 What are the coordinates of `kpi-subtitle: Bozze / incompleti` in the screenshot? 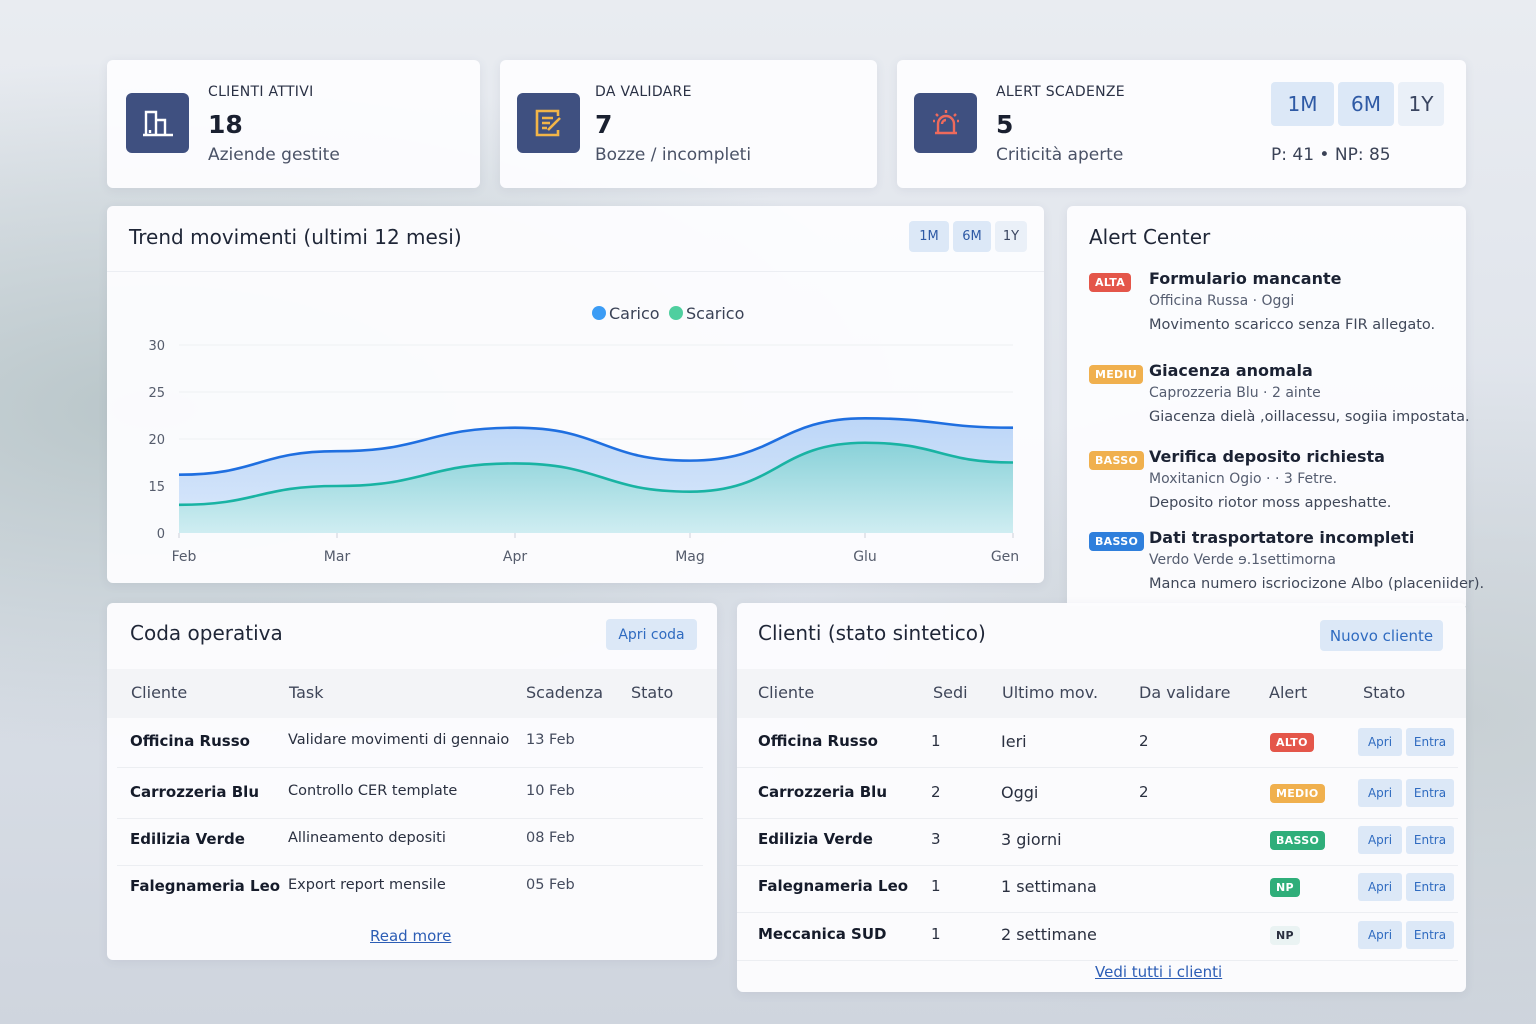 It's located at (673, 155).